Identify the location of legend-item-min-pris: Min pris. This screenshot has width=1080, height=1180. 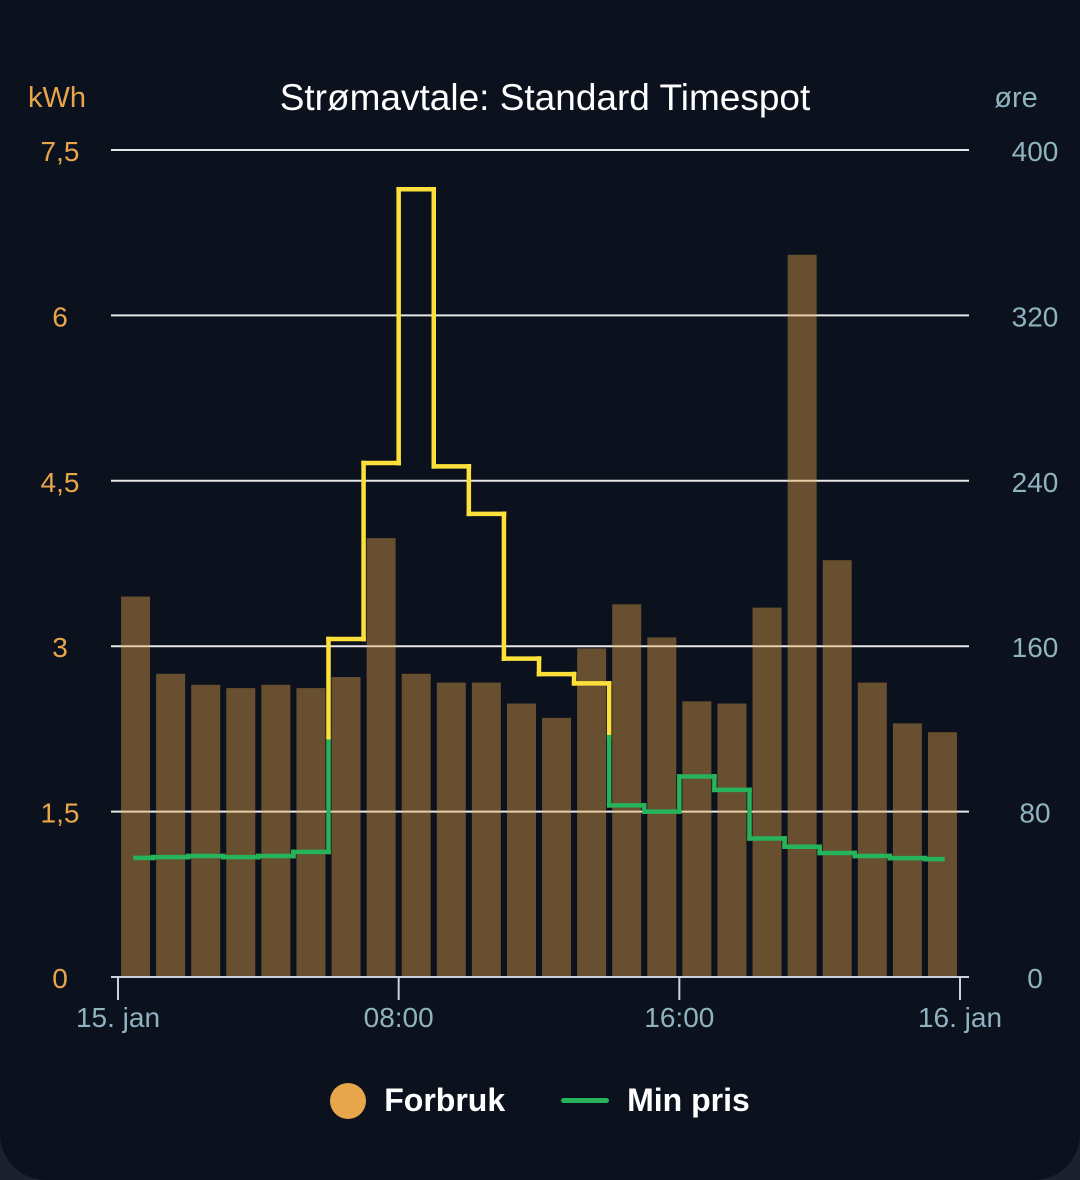
(655, 1100).